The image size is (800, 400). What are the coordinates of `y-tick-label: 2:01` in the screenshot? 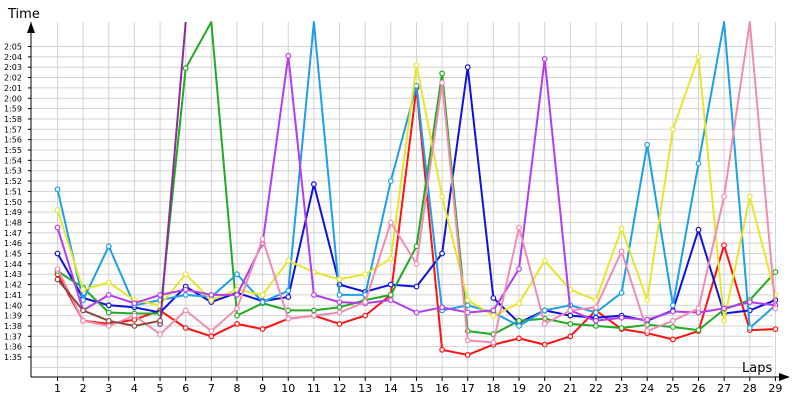 It's located at (13, 88).